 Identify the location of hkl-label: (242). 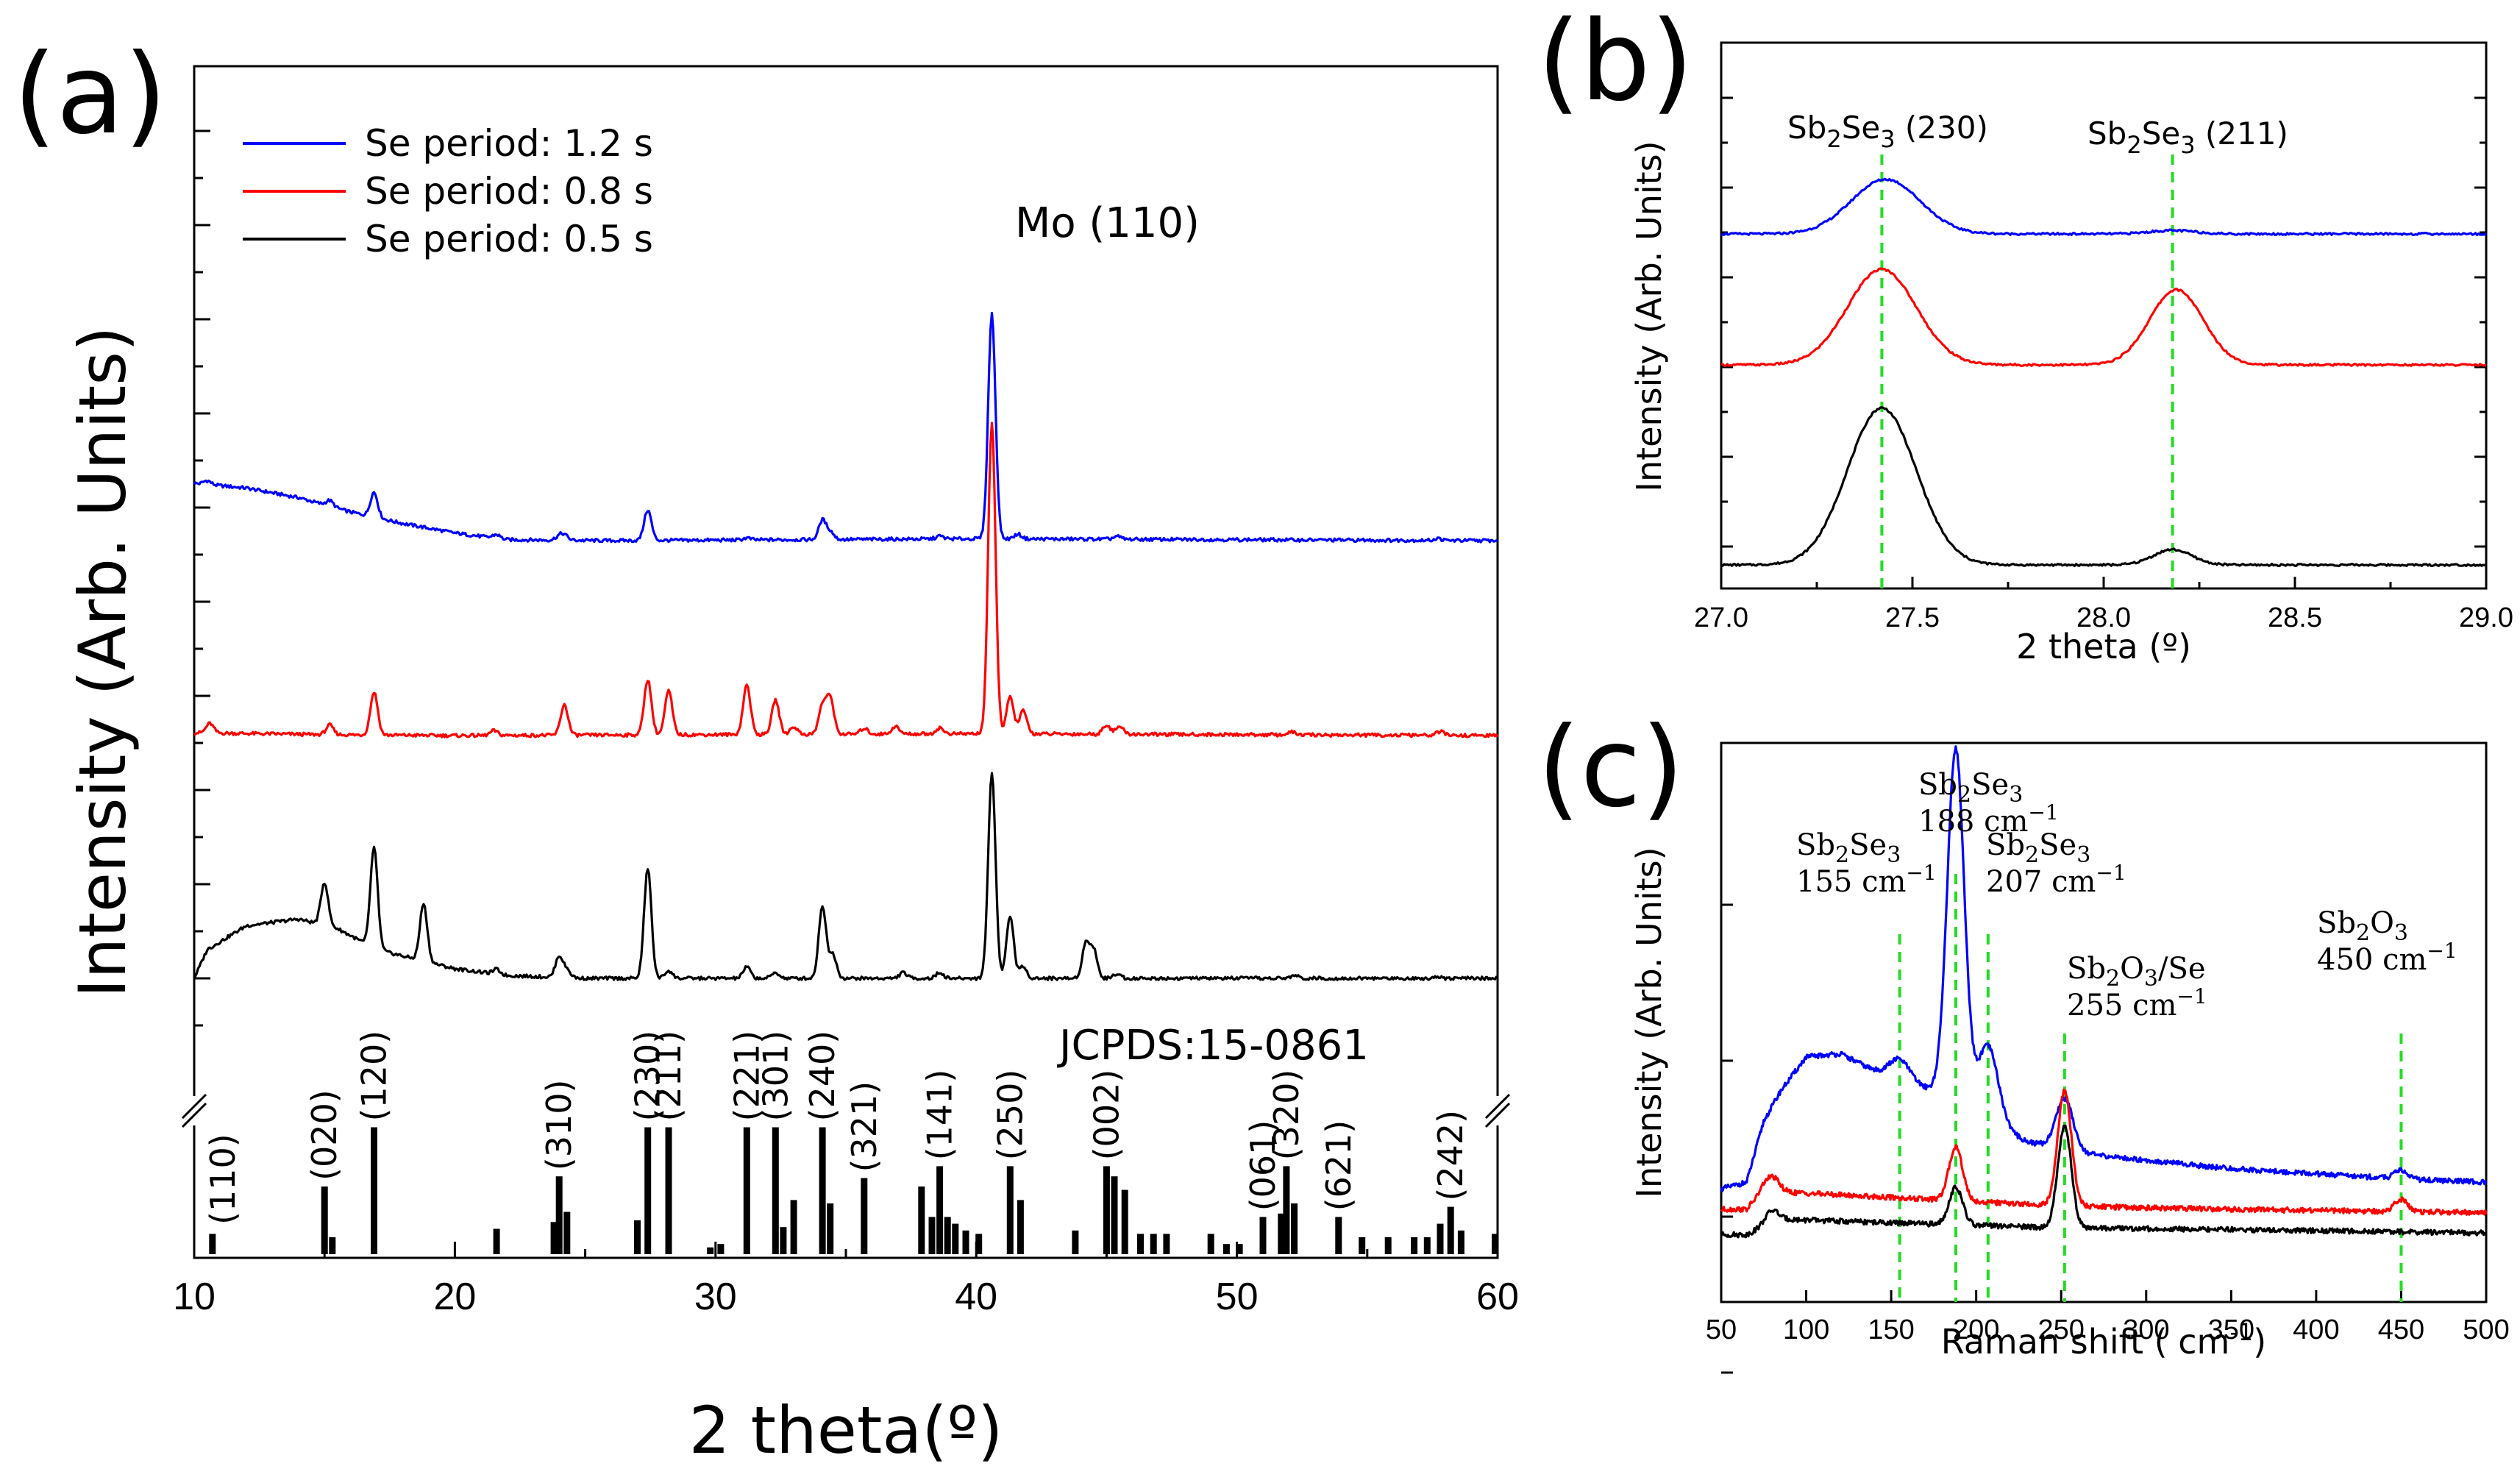
(1451, 1155).